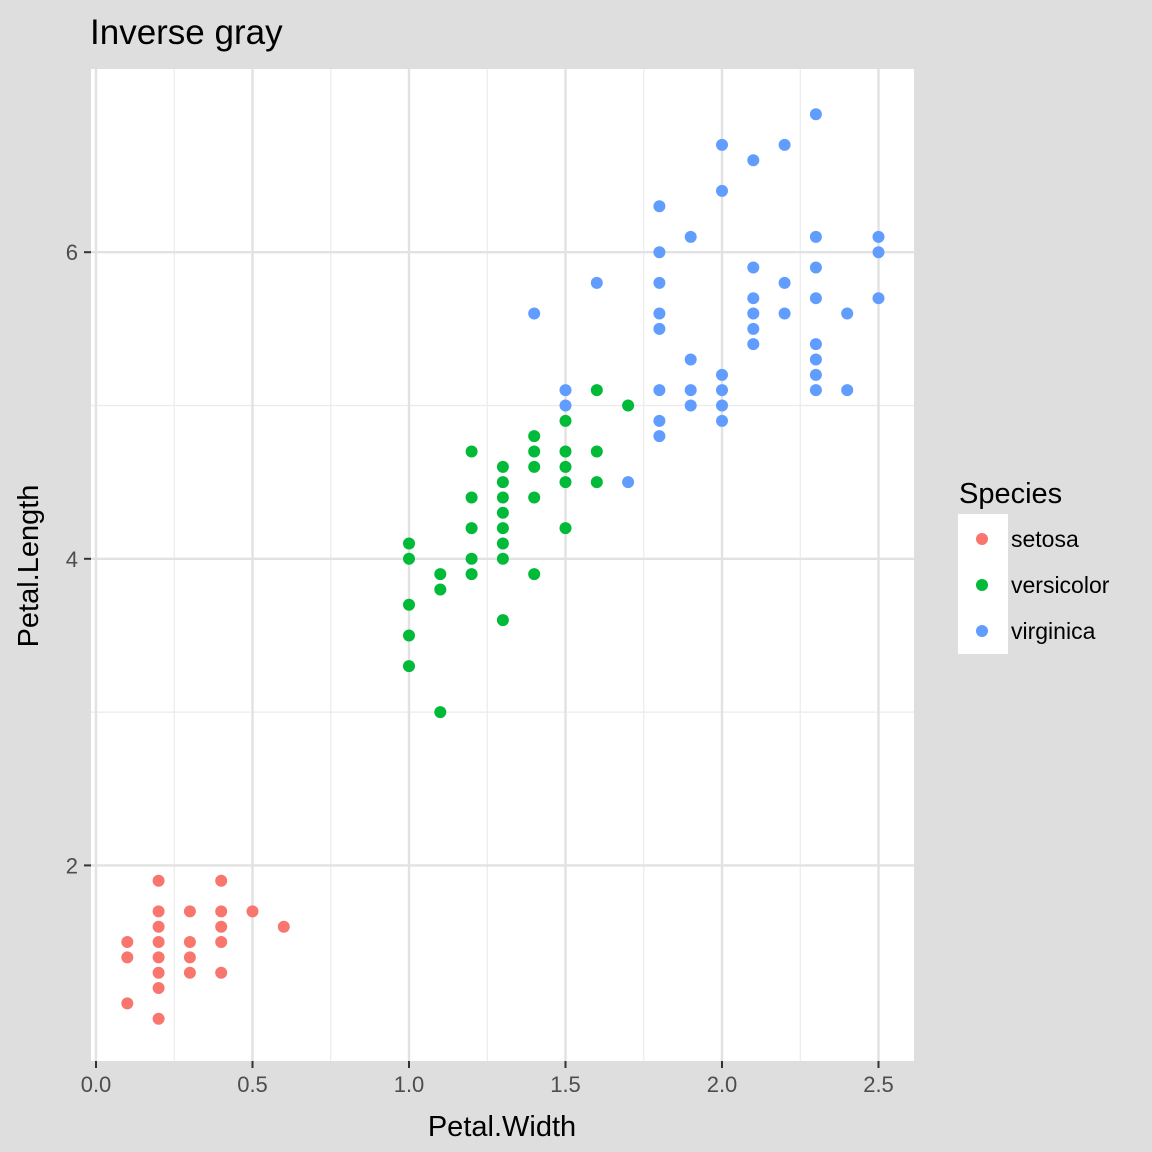 This screenshot has width=1152, height=1152. I want to click on y-tick-label: 2, so click(72, 865).